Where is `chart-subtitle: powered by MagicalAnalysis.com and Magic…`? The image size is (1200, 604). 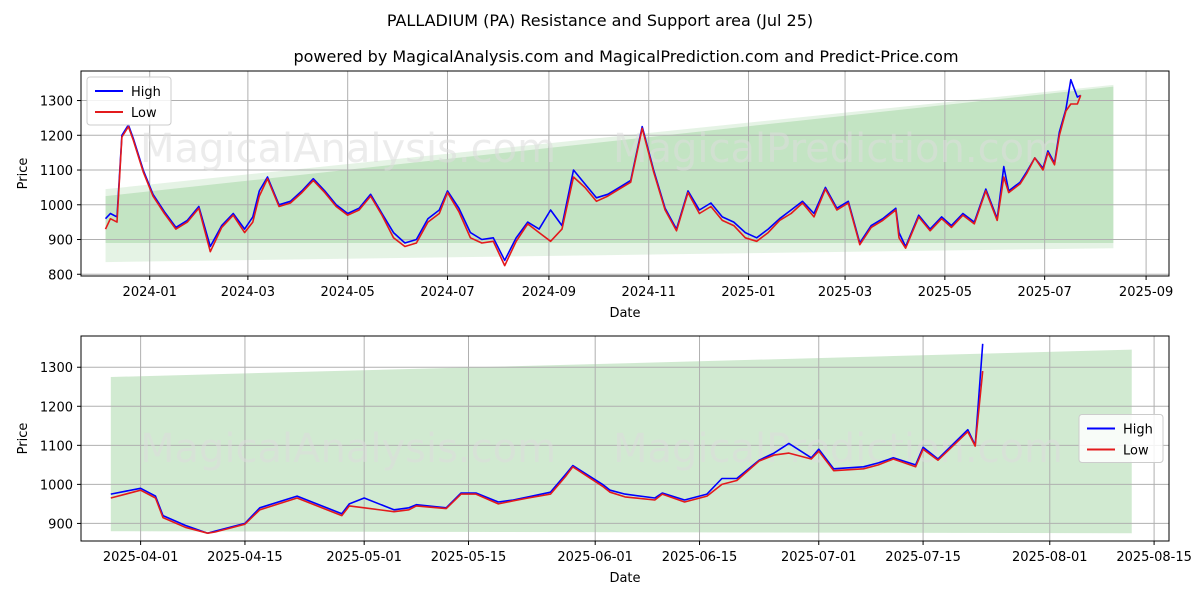
chart-subtitle: powered by MagicalAnalysis.com and Magic… is located at coordinates (625, 56).